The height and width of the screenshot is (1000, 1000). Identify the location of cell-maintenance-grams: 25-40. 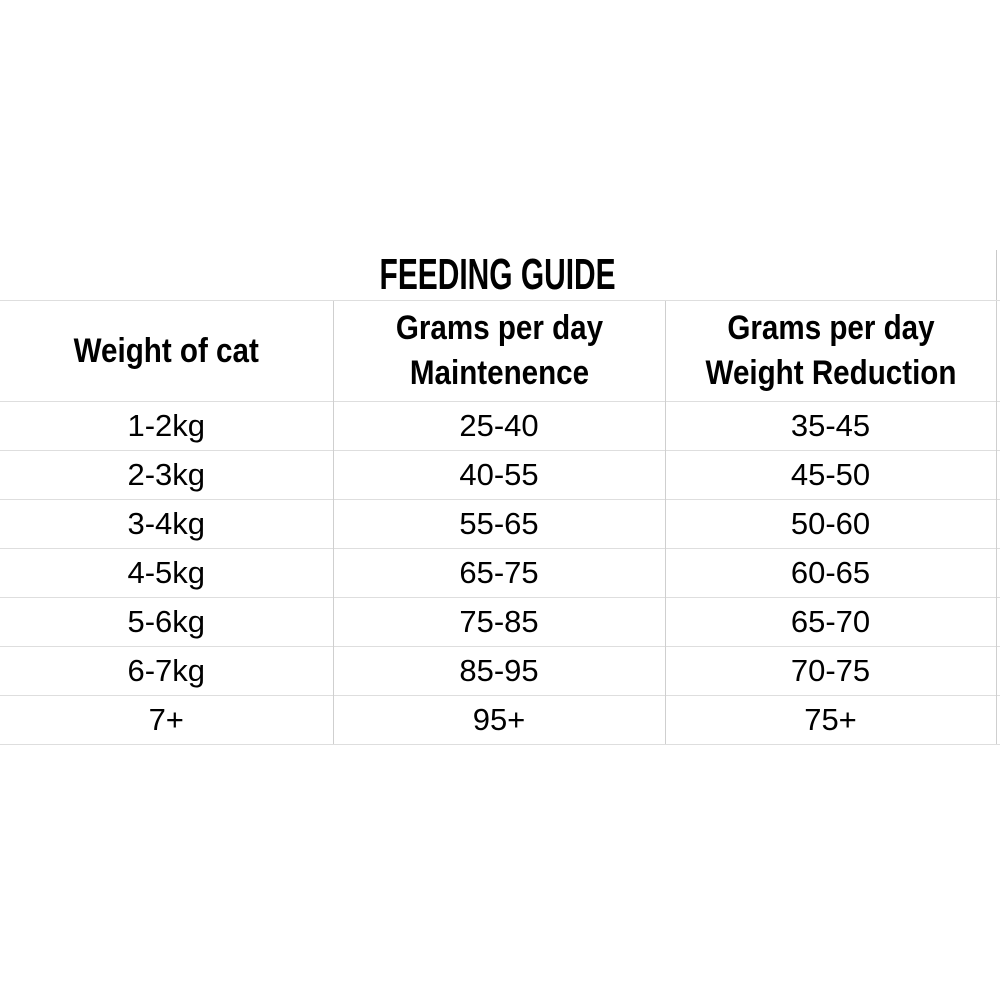
(498, 426).